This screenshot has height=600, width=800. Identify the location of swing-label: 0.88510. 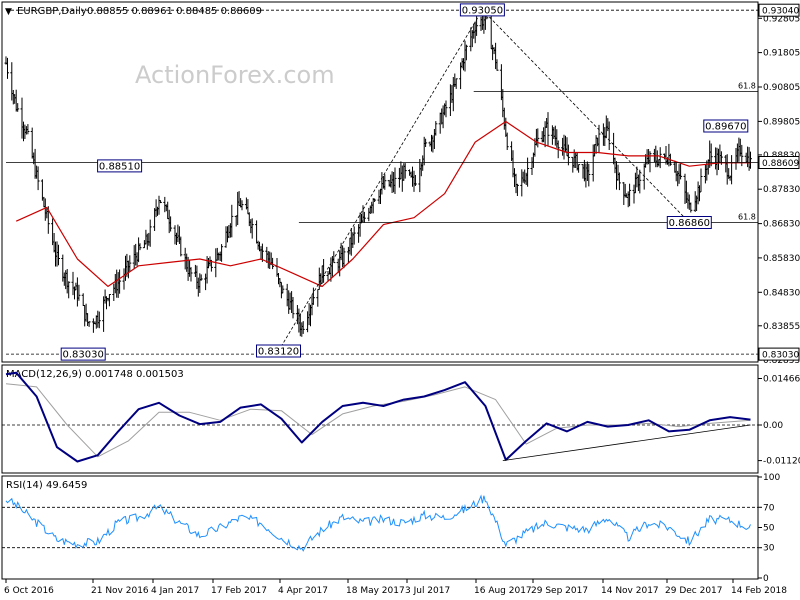
(120, 166).